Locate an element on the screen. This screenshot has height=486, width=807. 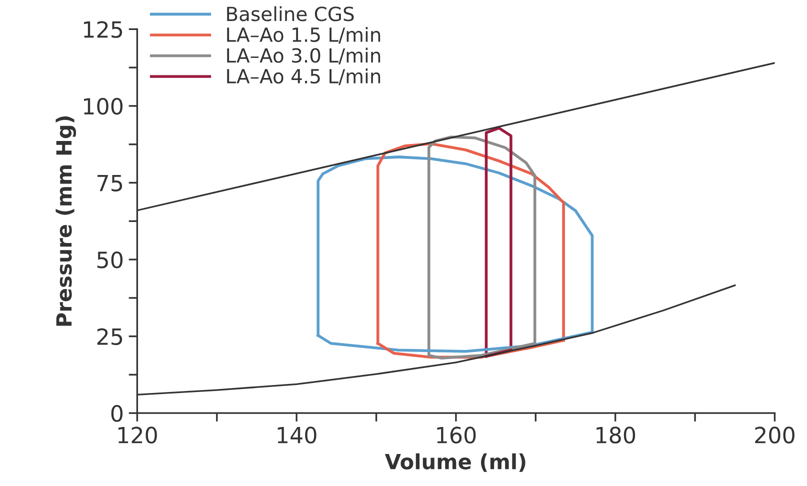
legend-label: LA–Ao 3.0 L/min is located at coordinates (303, 56).